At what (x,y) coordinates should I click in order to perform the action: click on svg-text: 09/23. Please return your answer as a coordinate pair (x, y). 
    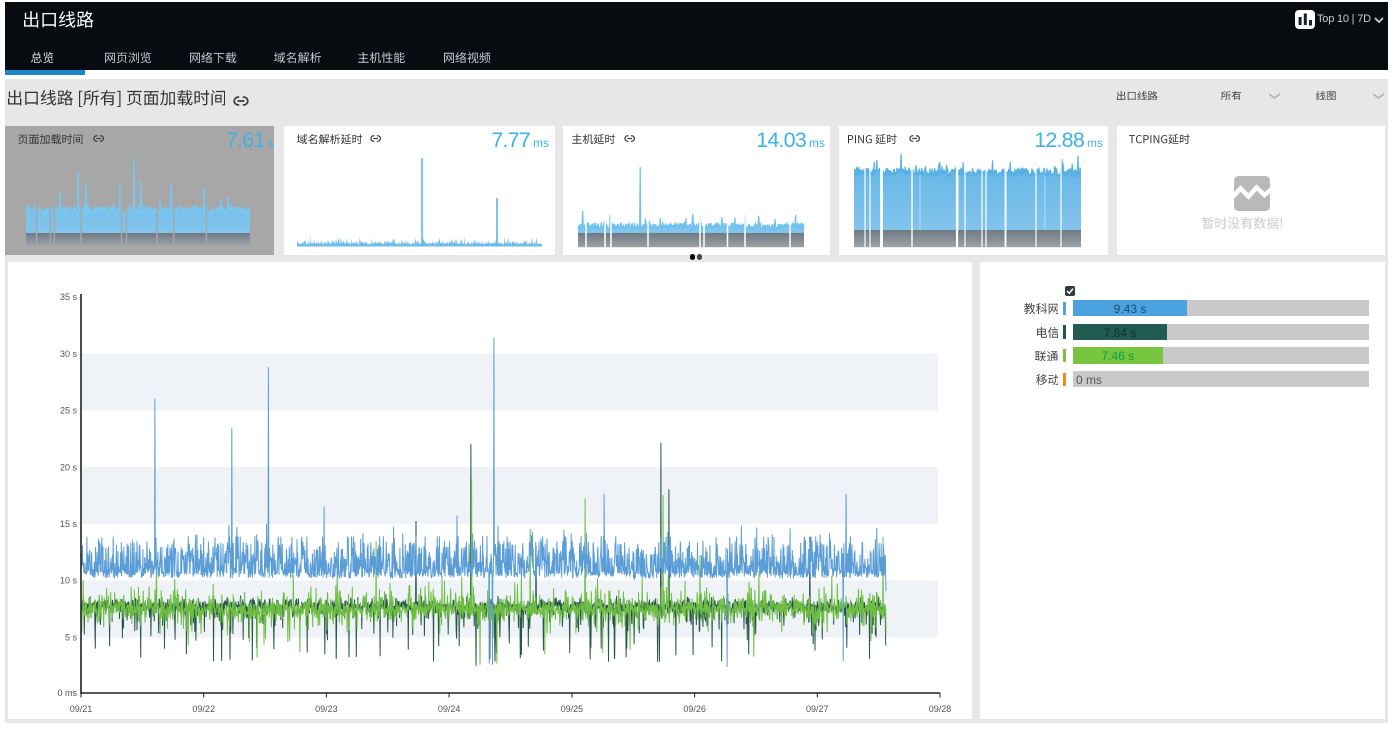
    Looking at the image, I should click on (326, 709).